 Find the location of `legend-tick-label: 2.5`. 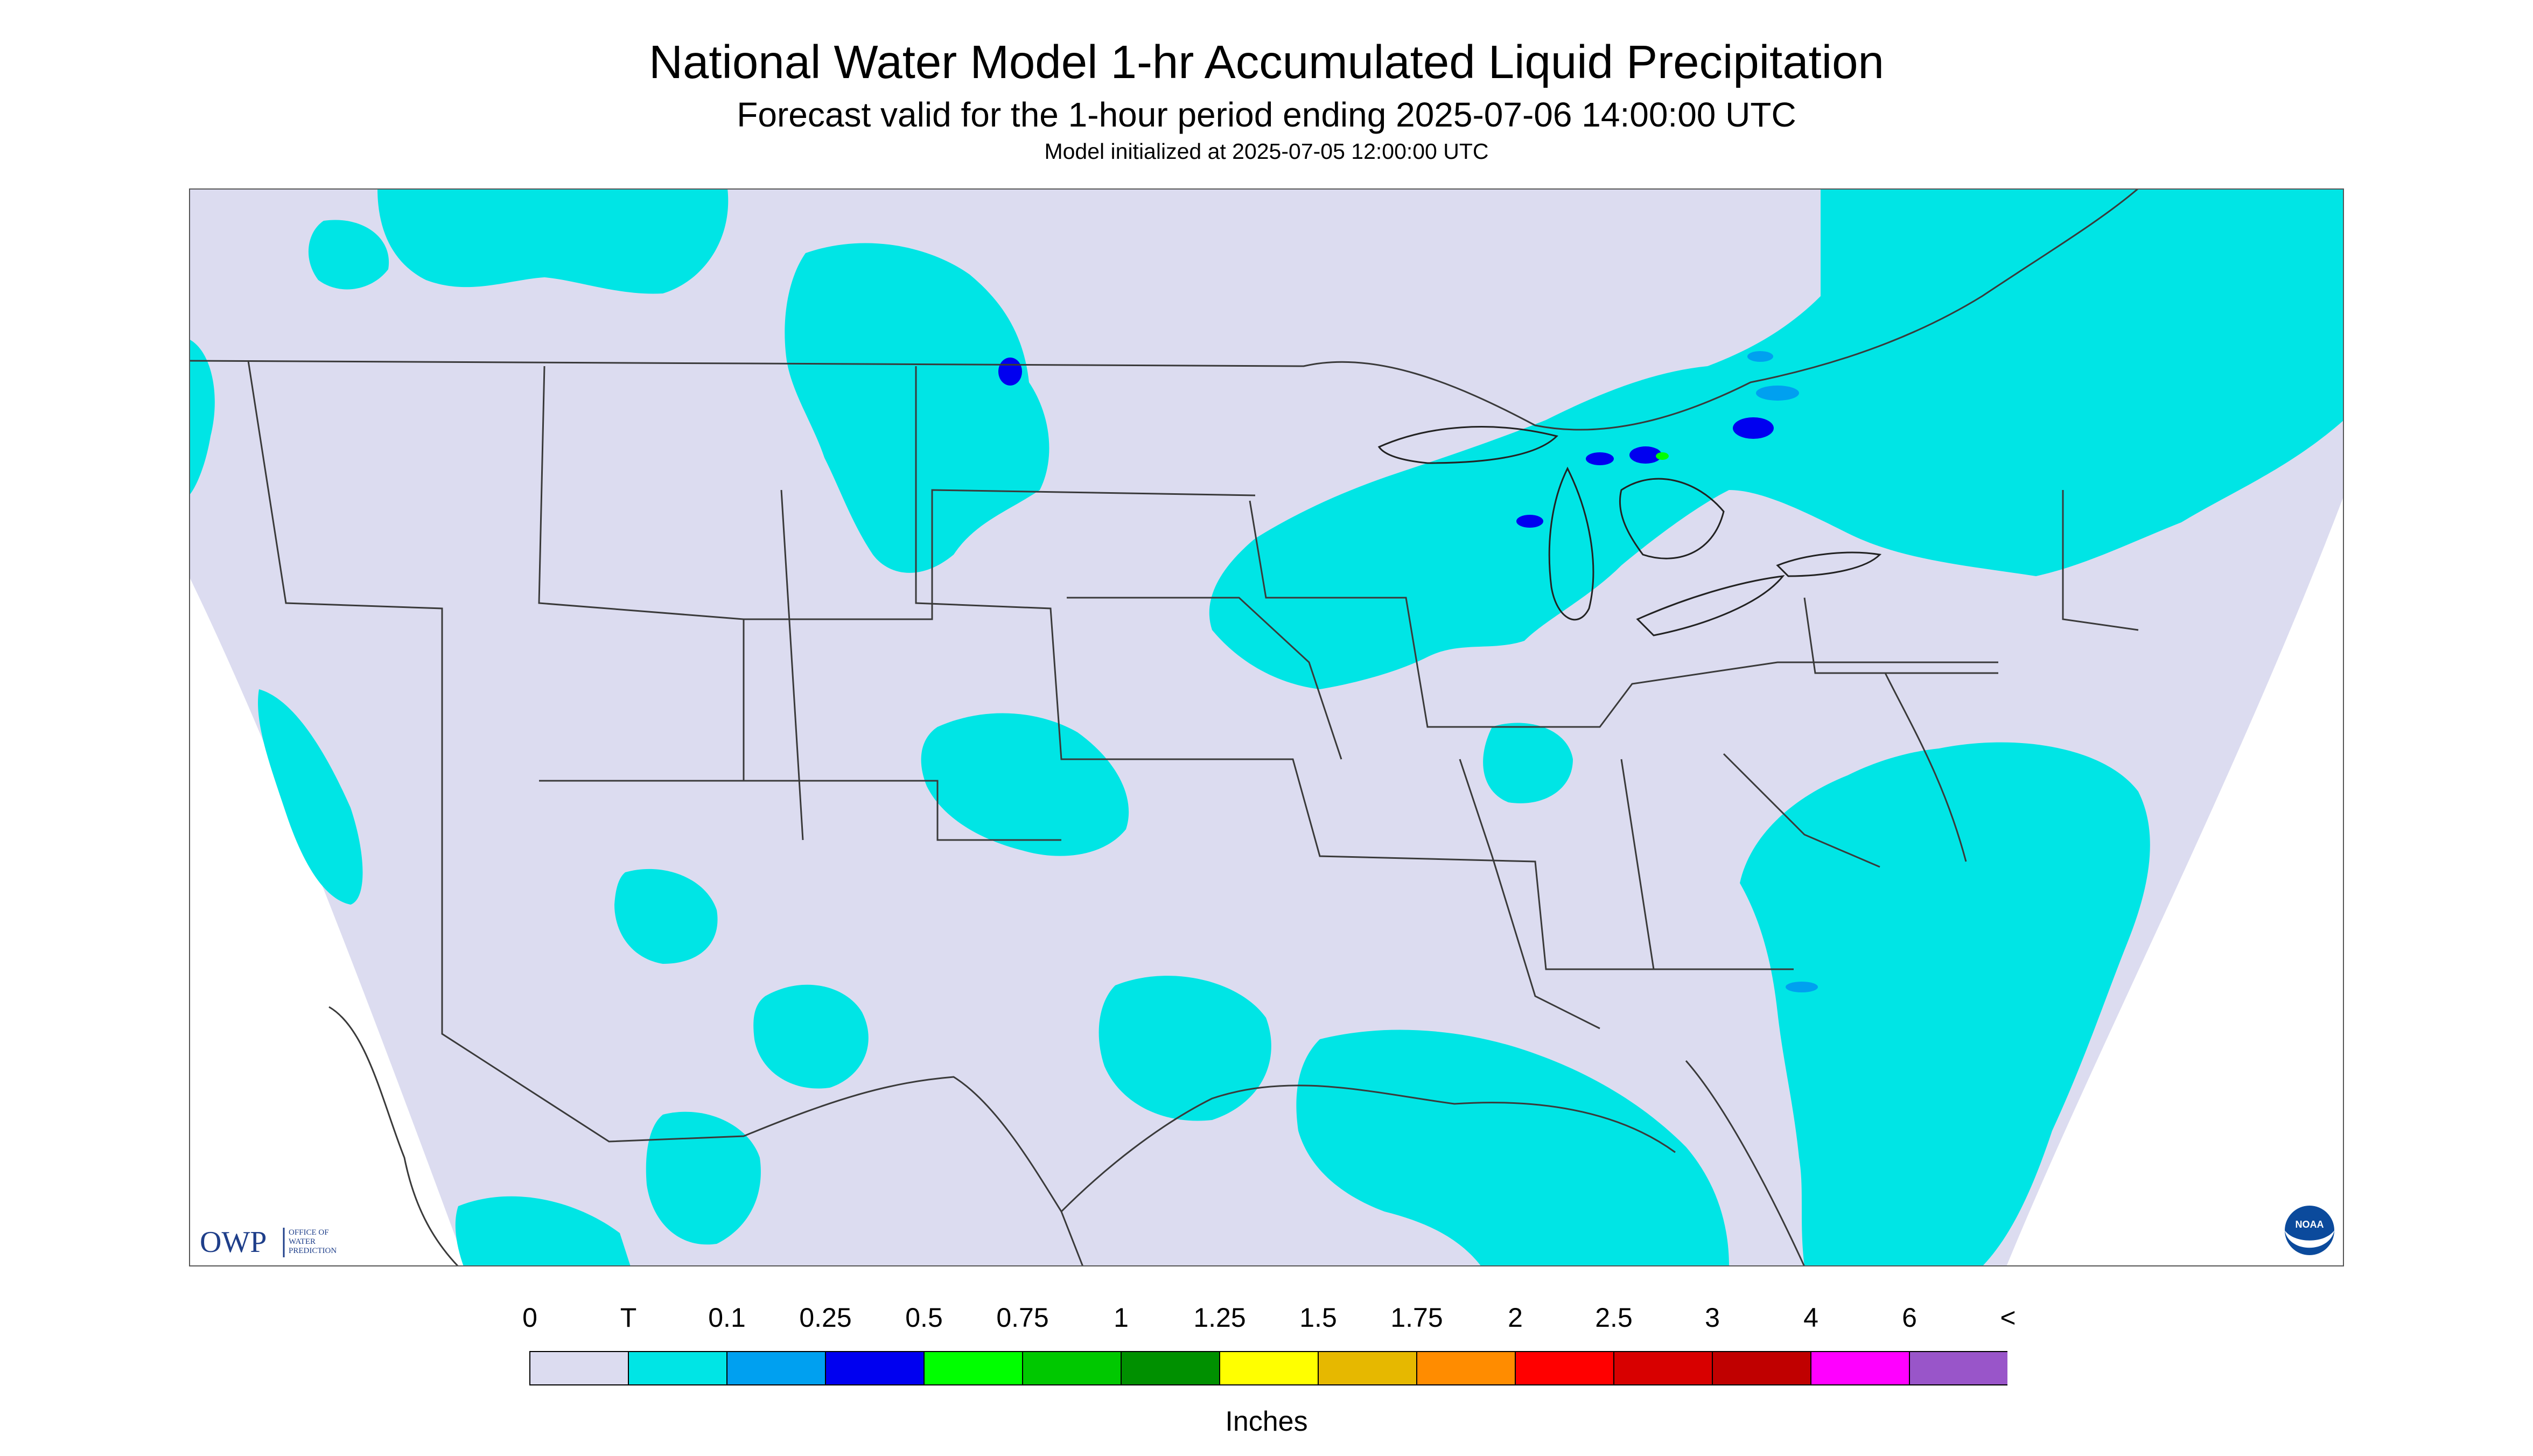

legend-tick-label: 2.5 is located at coordinates (1614, 1318).